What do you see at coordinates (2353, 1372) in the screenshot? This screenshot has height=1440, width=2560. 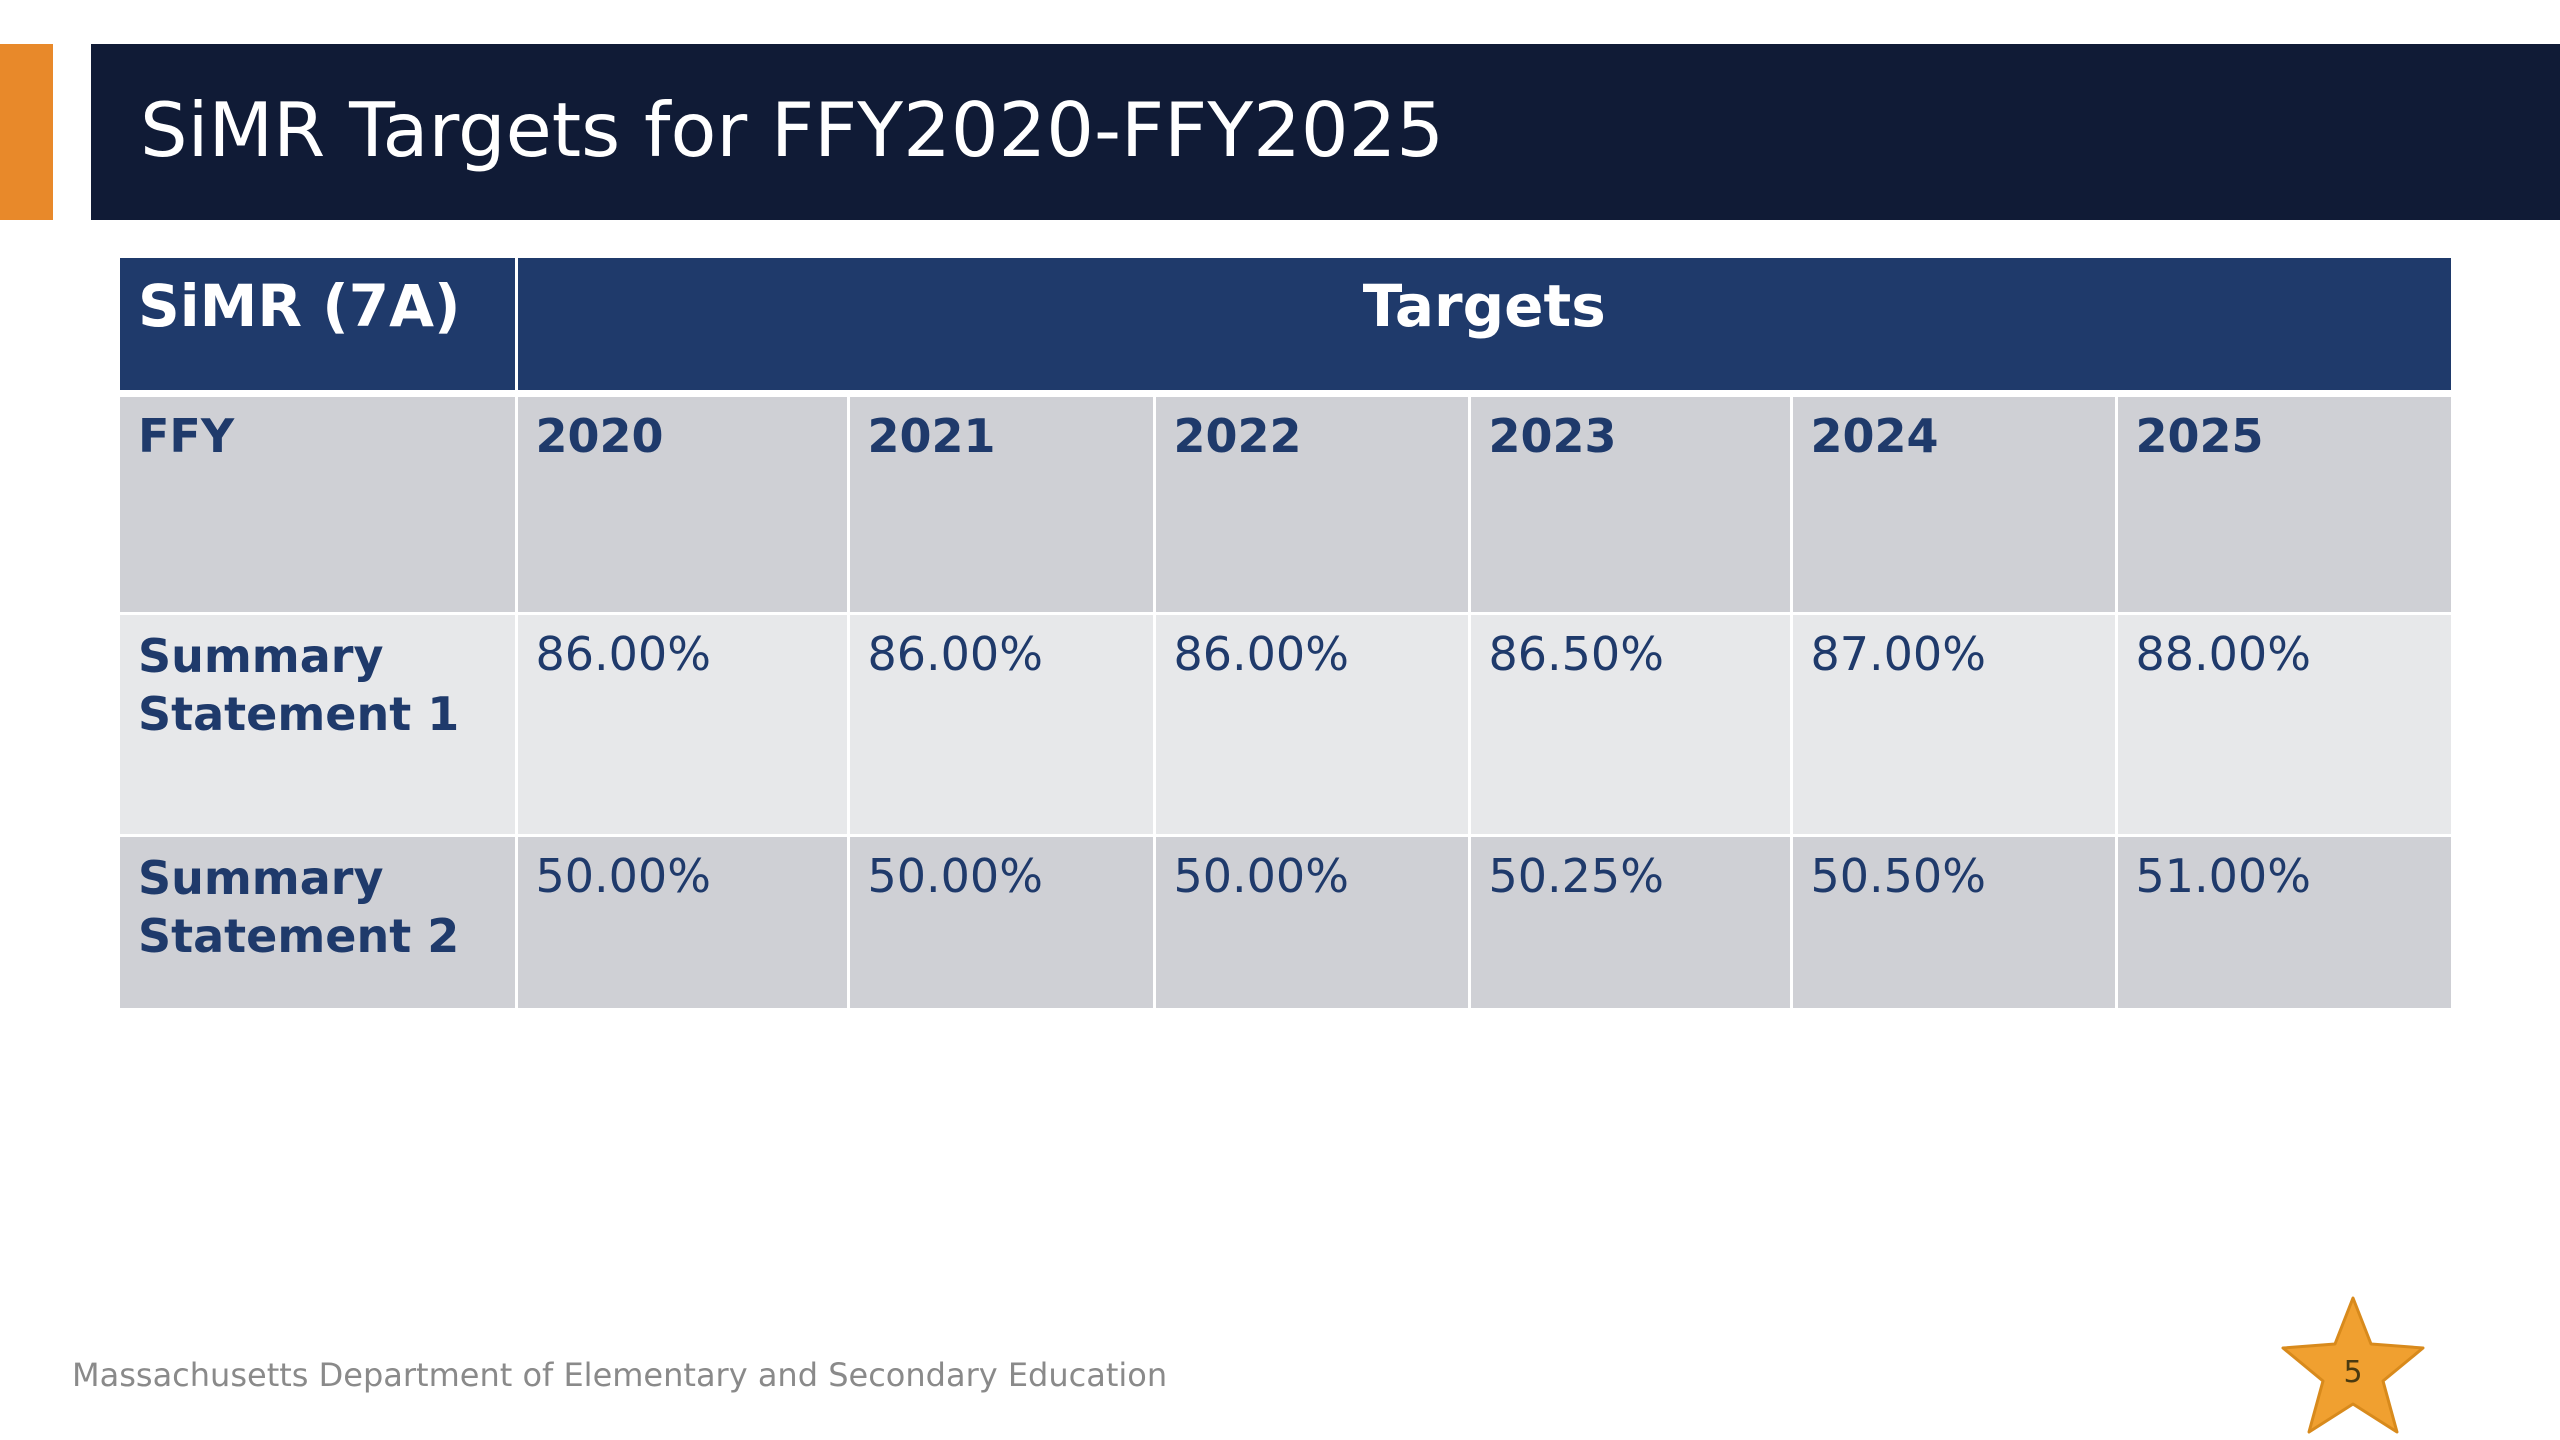 I see `page-number: 5` at bounding box center [2353, 1372].